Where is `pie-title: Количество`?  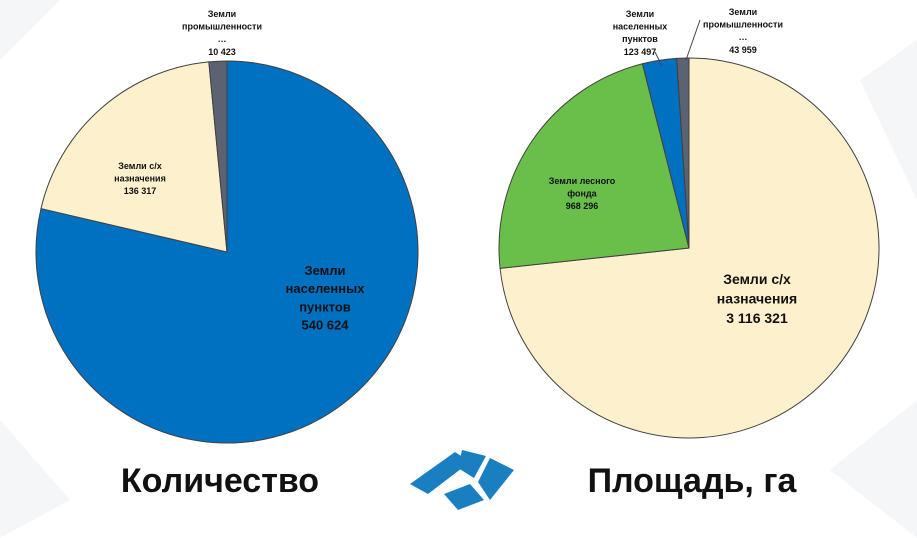 pie-title: Количество is located at coordinates (220, 481).